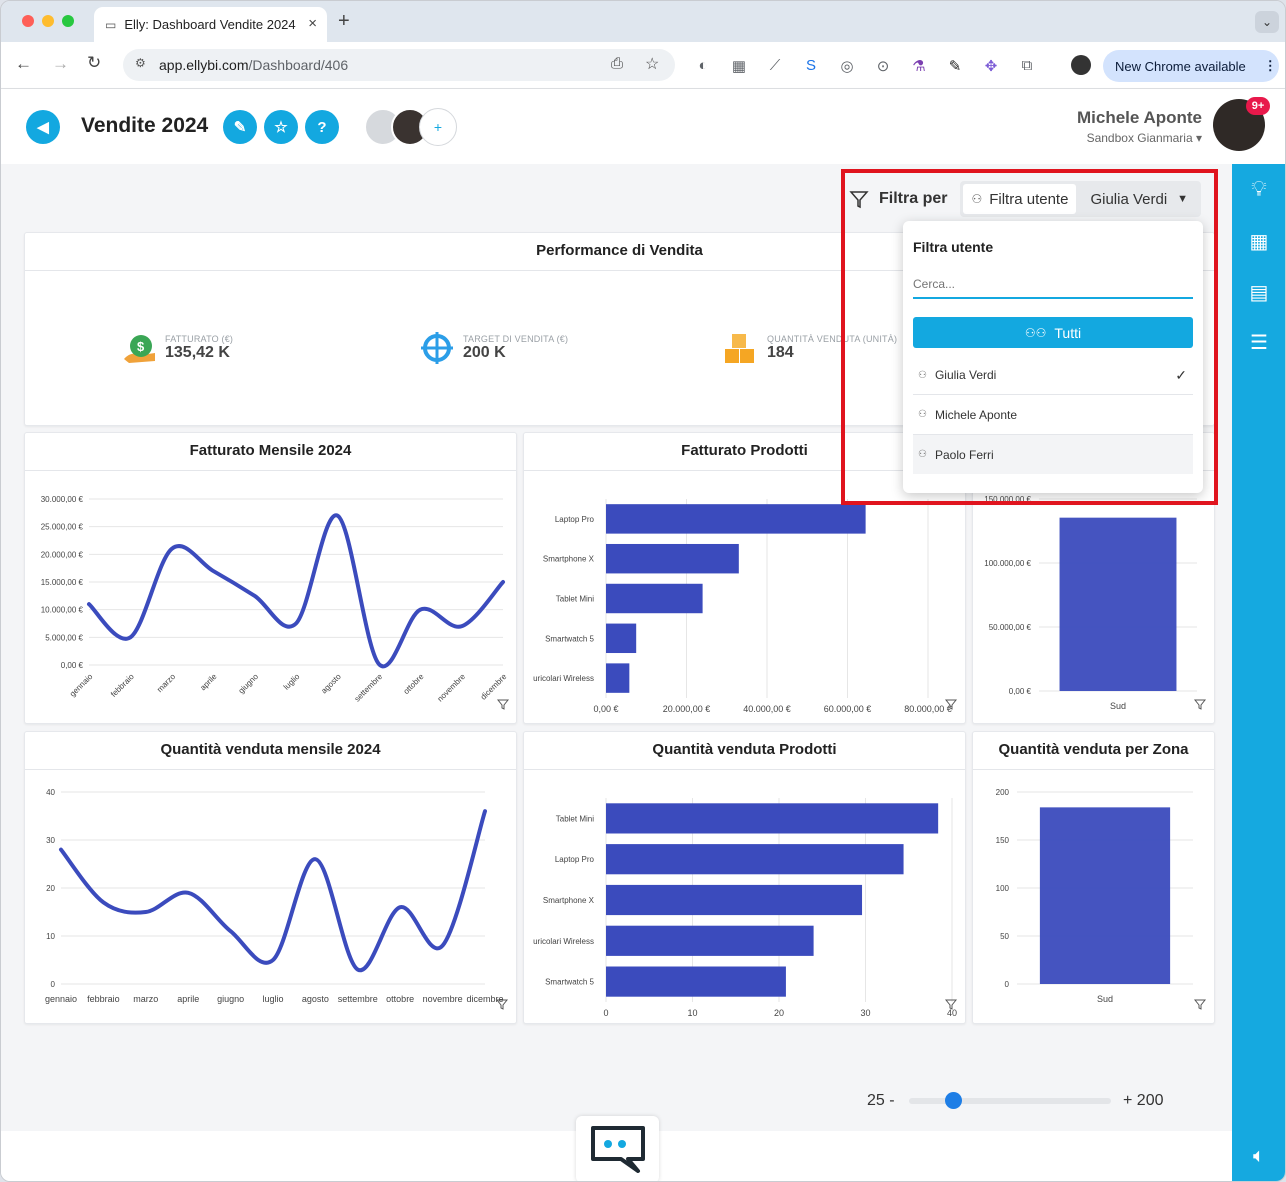  What do you see at coordinates (1007, 499) in the screenshot?
I see `y-tick-label: 150.000,00 €` at bounding box center [1007, 499].